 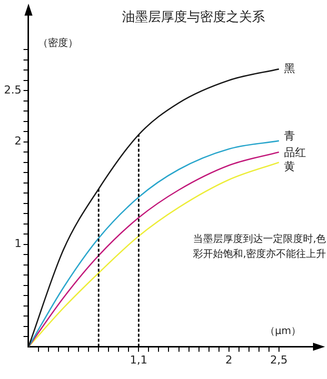 I want to click on y-tick-label: 1, so click(x=18, y=243).